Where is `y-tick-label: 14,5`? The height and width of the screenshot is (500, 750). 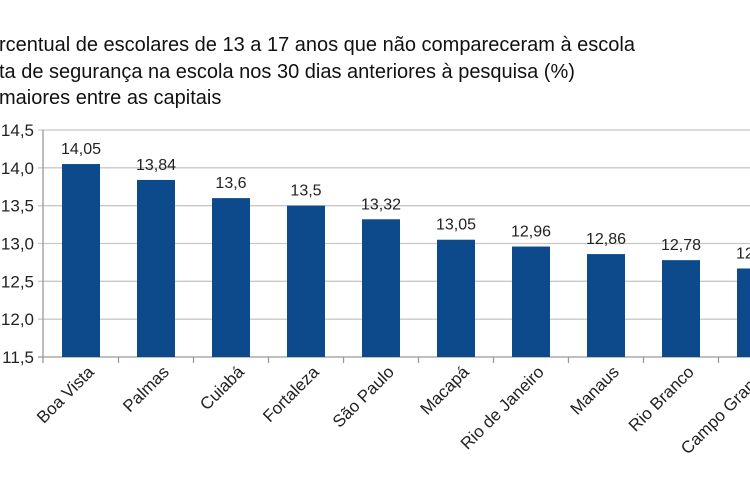
y-tick-label: 14,5 is located at coordinates (17, 130).